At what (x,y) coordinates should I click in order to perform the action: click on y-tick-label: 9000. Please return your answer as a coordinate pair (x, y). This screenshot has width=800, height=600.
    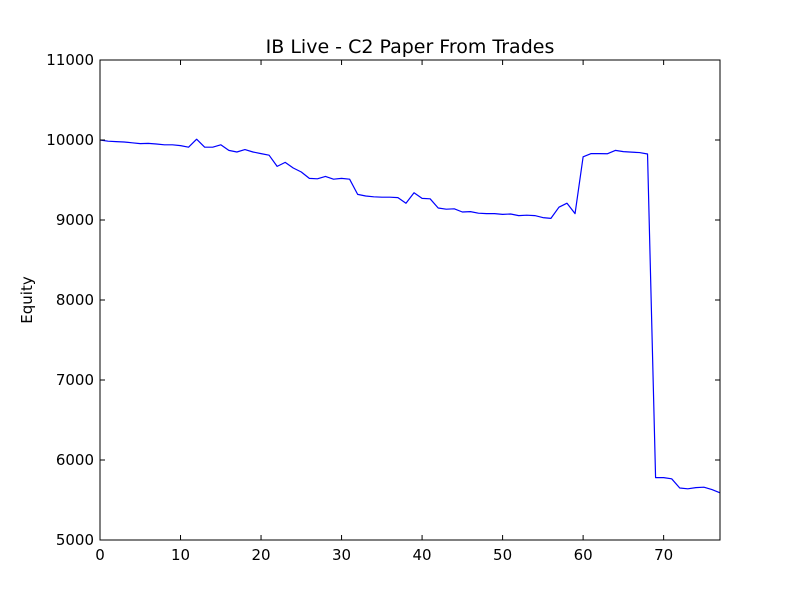
    Looking at the image, I should click on (75, 220).